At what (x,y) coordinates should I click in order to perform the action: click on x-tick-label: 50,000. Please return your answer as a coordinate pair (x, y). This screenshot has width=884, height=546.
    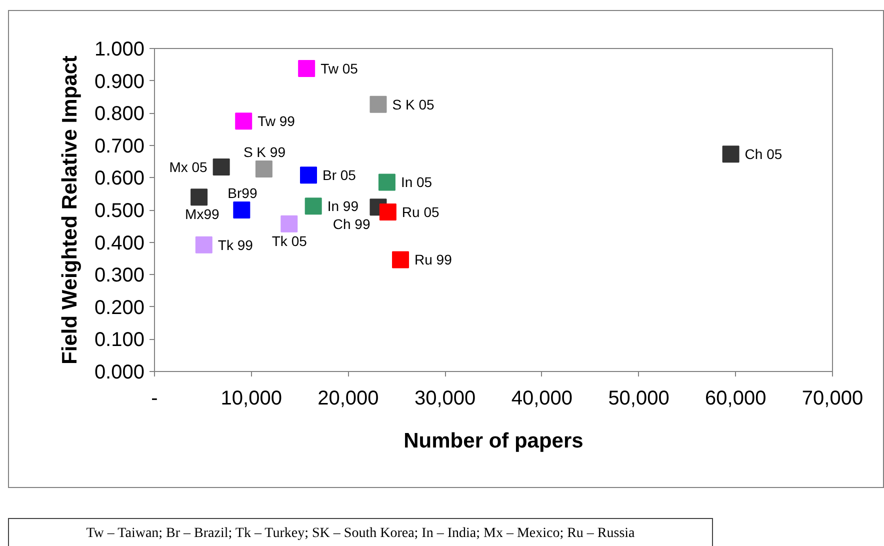
    Looking at the image, I should click on (639, 399).